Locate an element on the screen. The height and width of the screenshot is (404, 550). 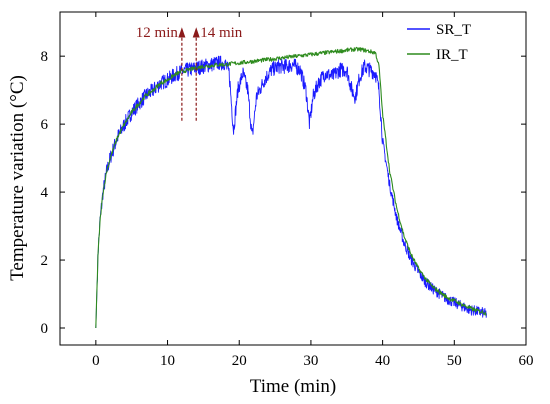
y-tick-label: 8 is located at coordinates (45, 57).